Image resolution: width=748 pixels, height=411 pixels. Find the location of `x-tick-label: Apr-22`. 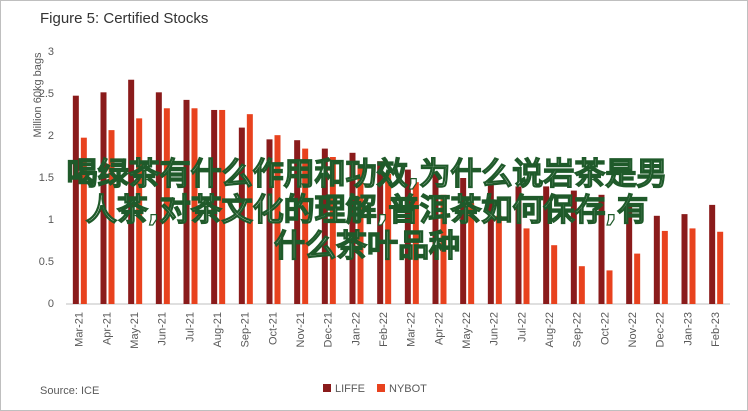

x-tick-label: Apr-22 is located at coordinates (439, 328).